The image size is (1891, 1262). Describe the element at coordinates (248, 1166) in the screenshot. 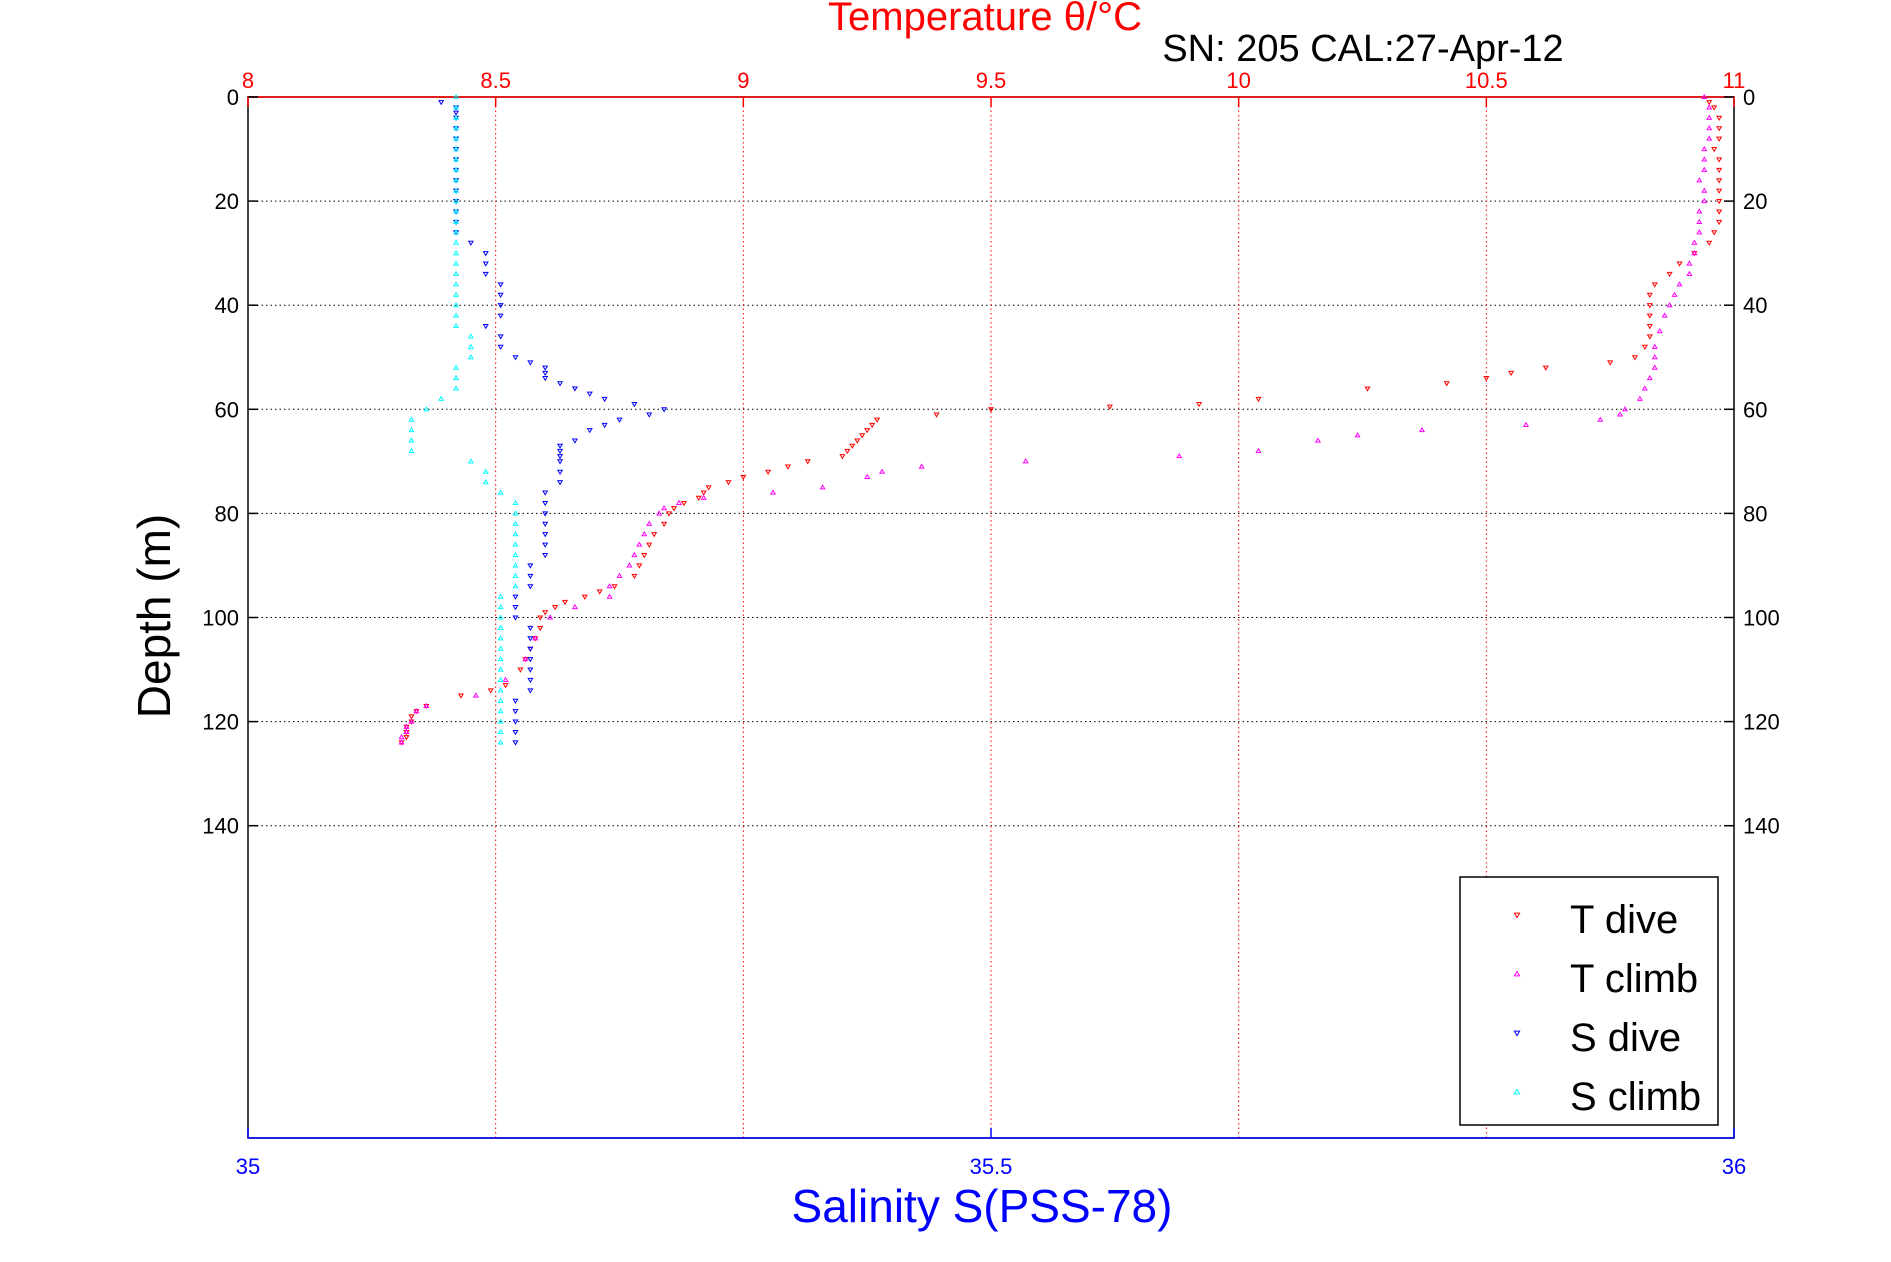

I see `x-bottom-tick-label: 35` at that location.